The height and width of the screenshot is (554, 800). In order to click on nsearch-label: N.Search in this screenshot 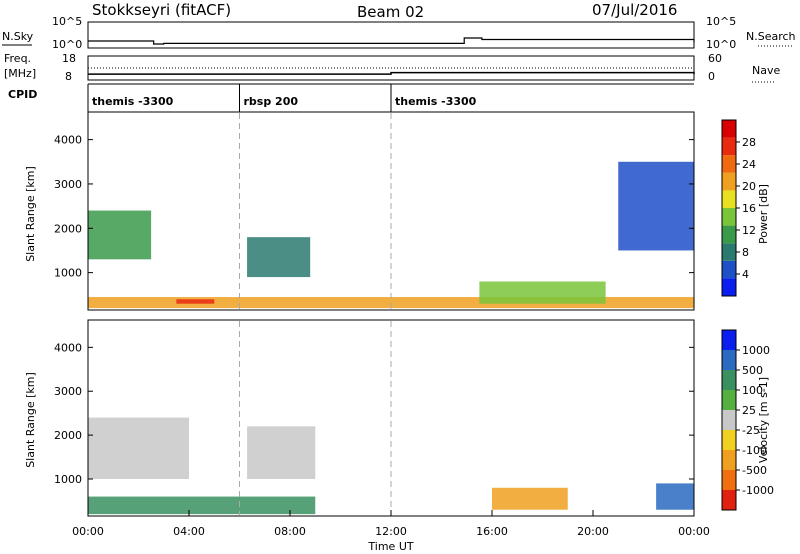, I will do `click(771, 36)`.